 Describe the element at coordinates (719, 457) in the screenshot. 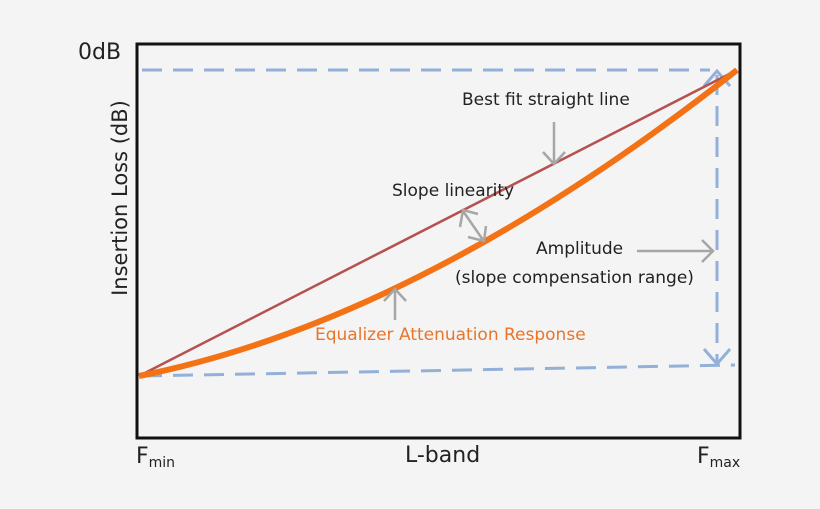

I see `fmax-label: Fmax` at that location.